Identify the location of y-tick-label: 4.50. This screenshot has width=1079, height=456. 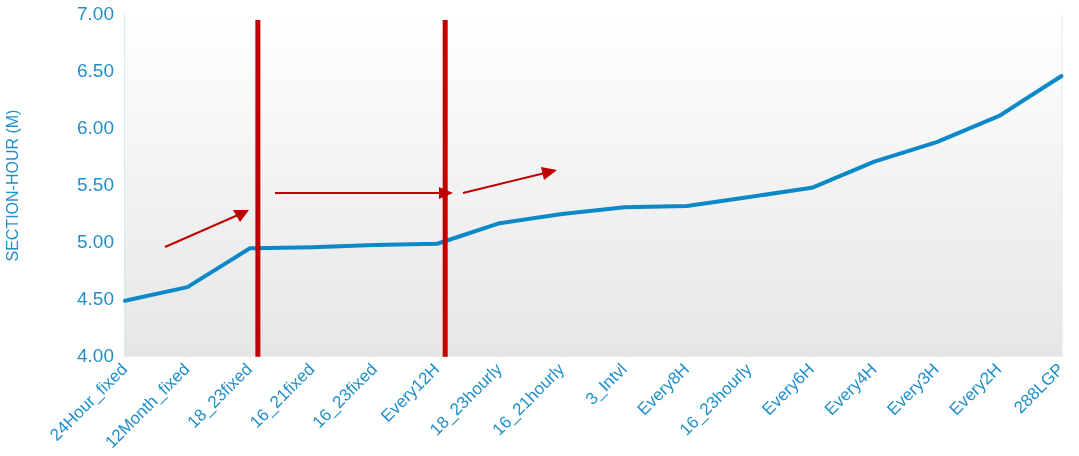
(95, 298).